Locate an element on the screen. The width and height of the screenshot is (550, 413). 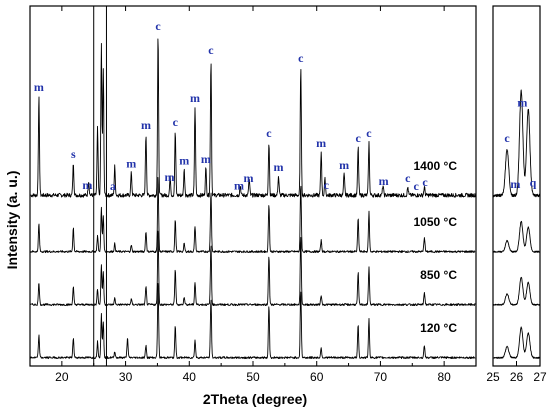
series-label: 1050 °C is located at coordinates (436, 222).